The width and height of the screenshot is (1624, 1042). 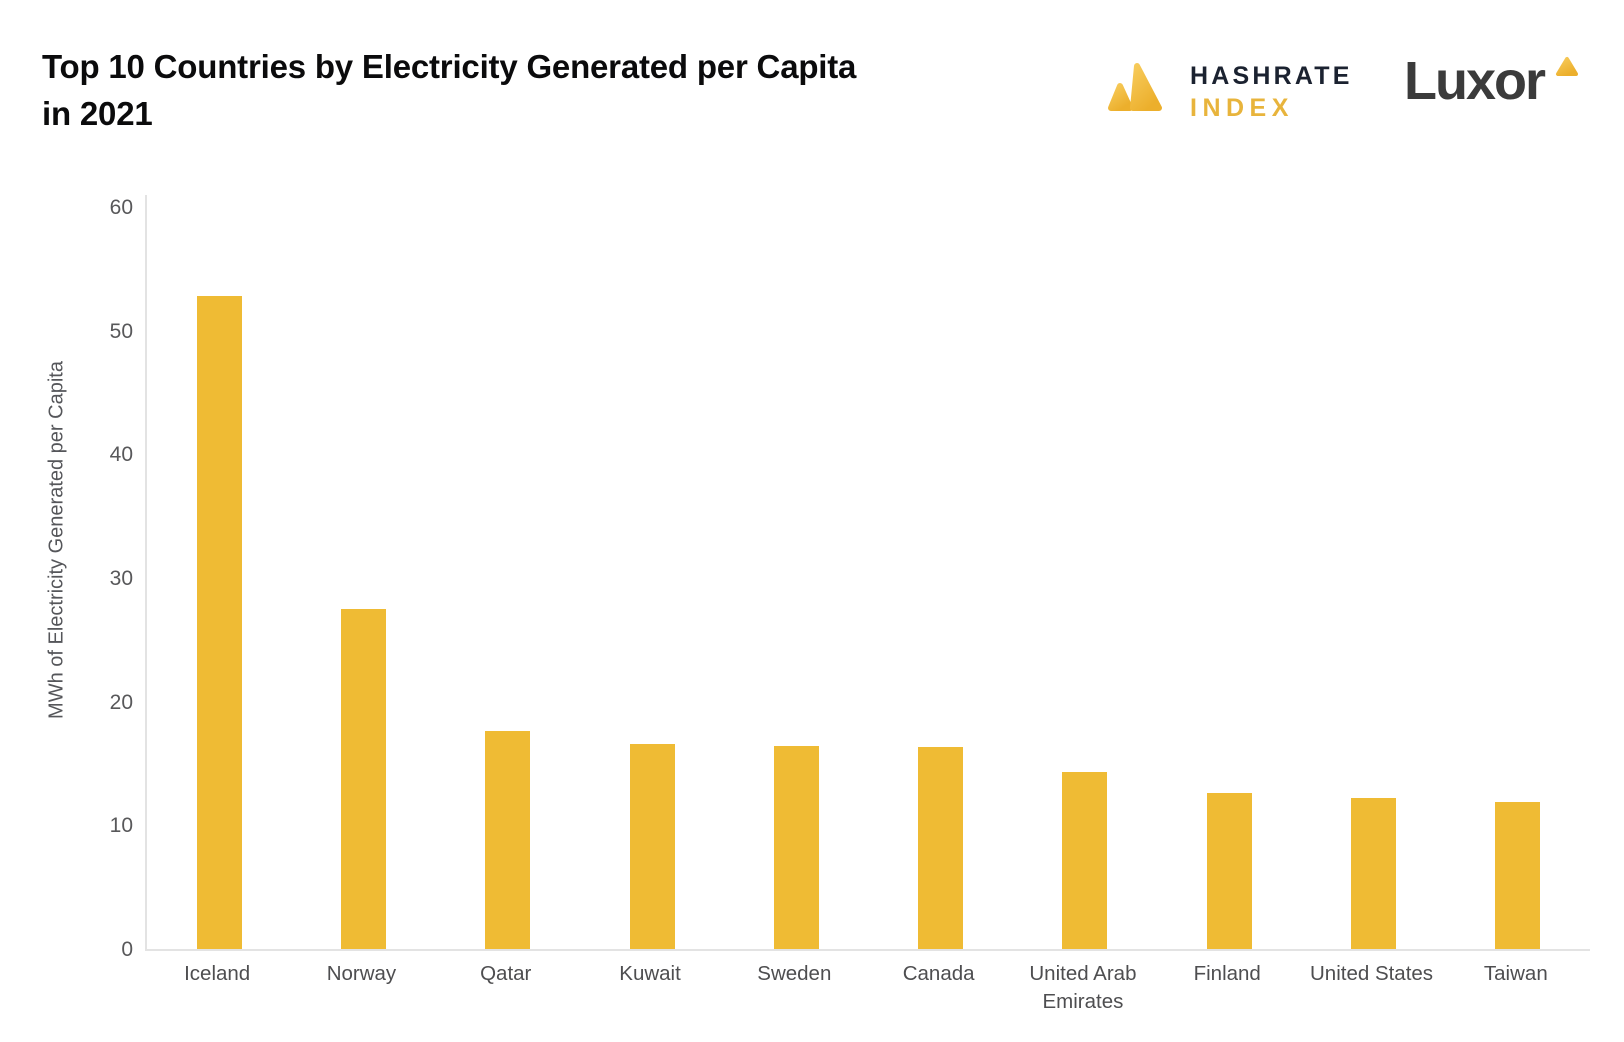 I want to click on y-tick-label: 60, so click(x=121, y=207).